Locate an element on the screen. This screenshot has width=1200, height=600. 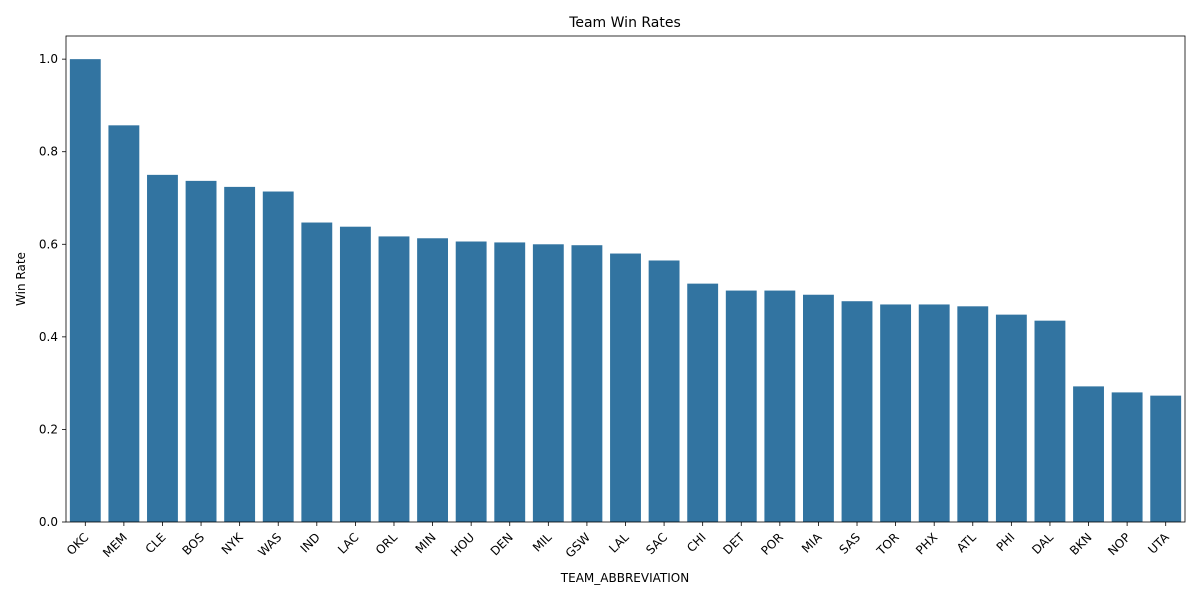
bar-det is located at coordinates (741, 406).